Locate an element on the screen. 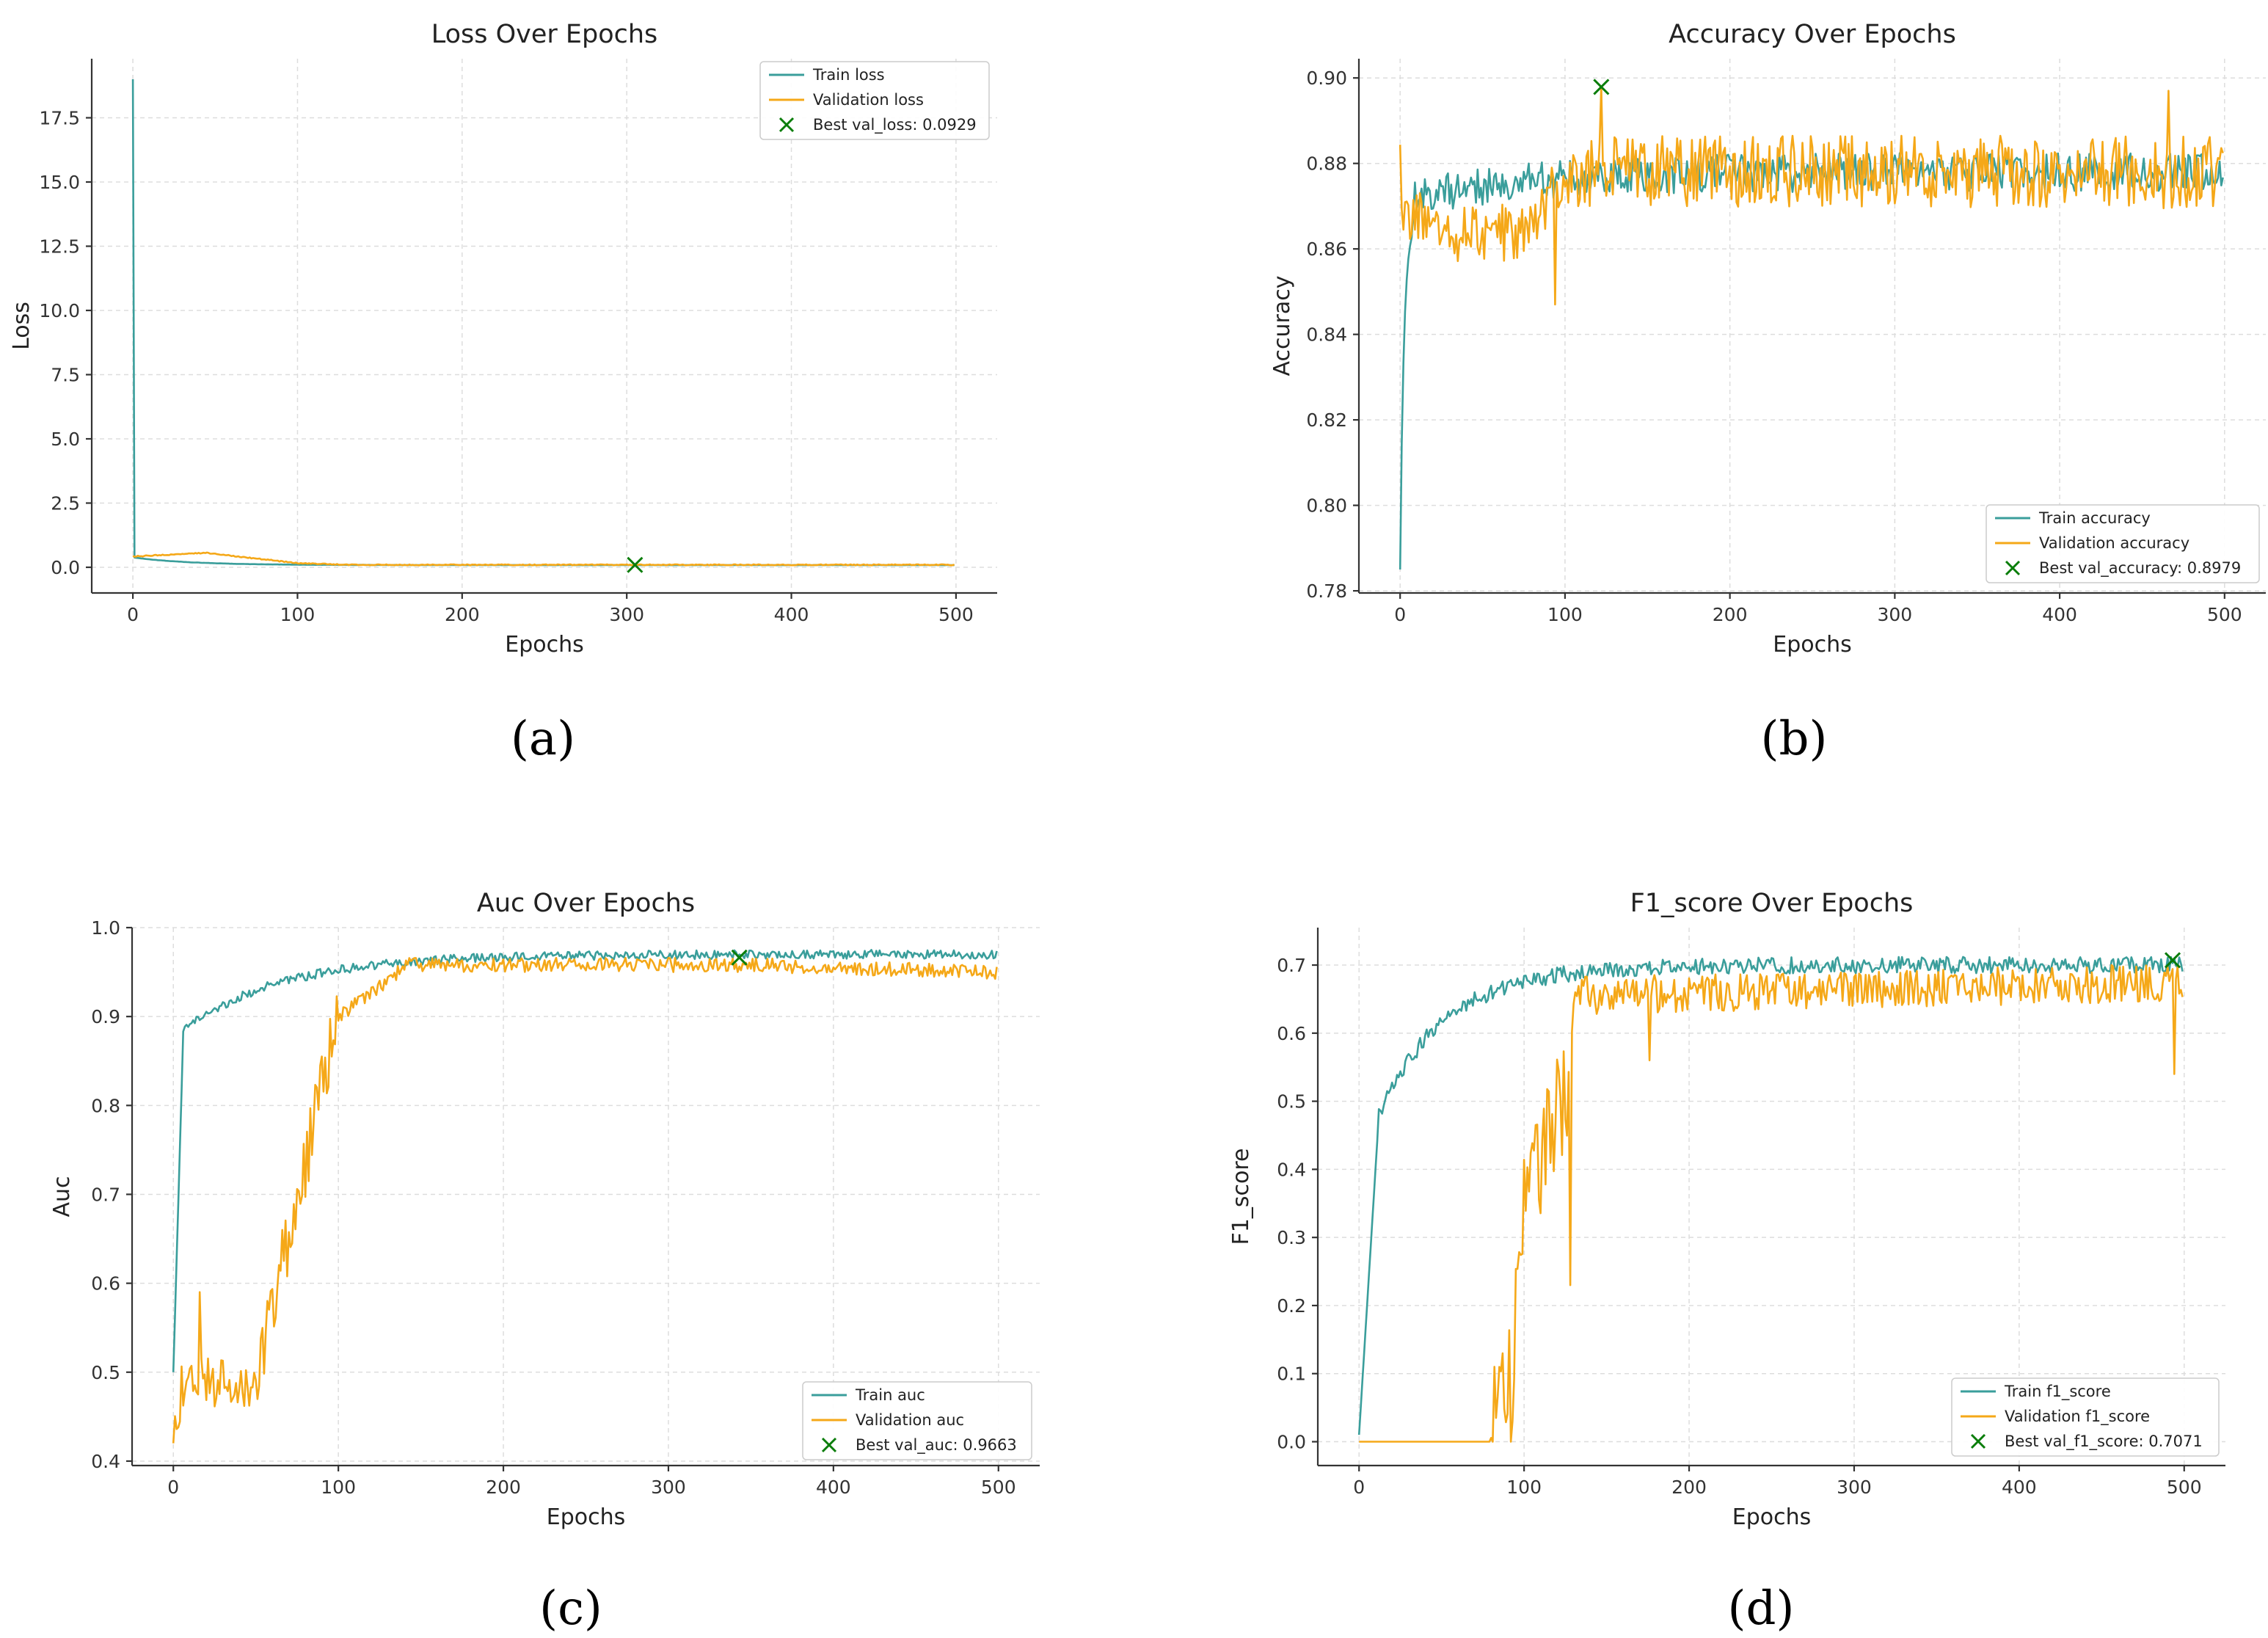  panel-label: (a) is located at coordinates (543, 739).